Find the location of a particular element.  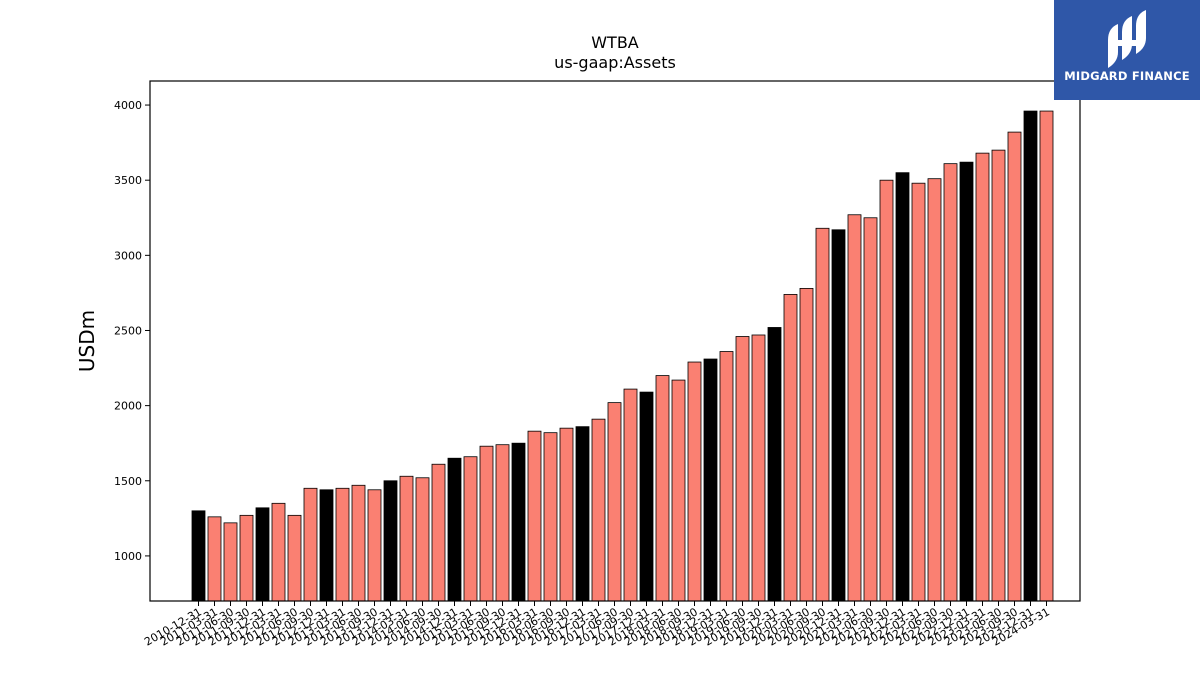

y-tick-label: 3000 is located at coordinates (128, 255).